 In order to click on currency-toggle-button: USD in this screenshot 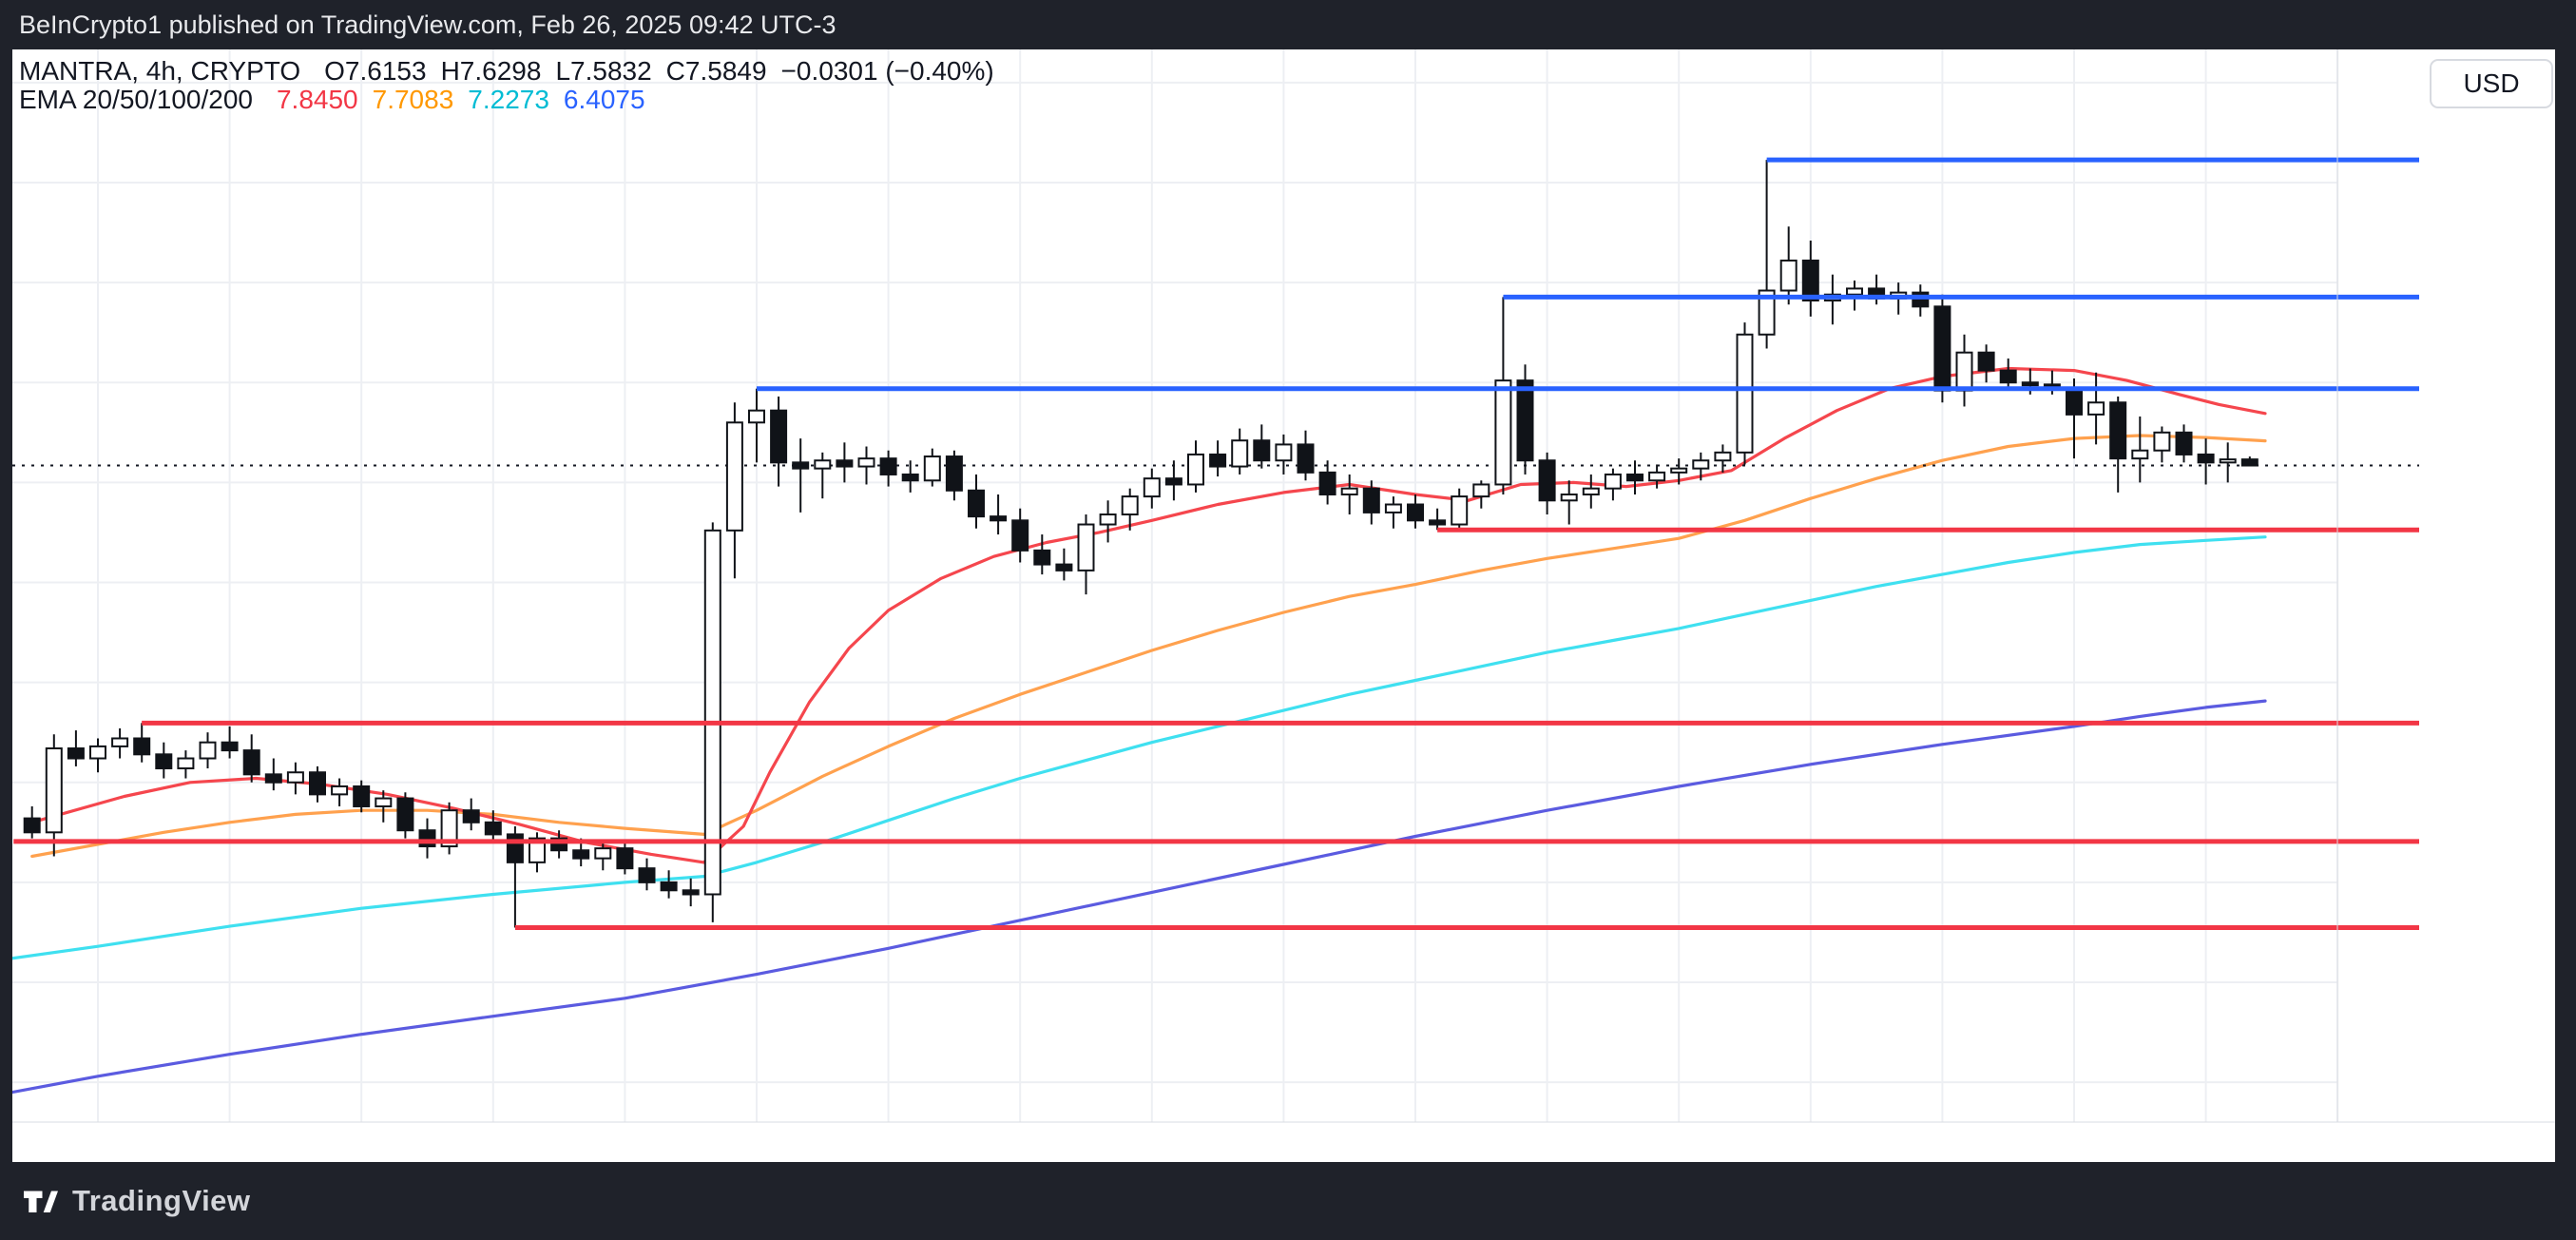, I will do `click(2491, 83)`.